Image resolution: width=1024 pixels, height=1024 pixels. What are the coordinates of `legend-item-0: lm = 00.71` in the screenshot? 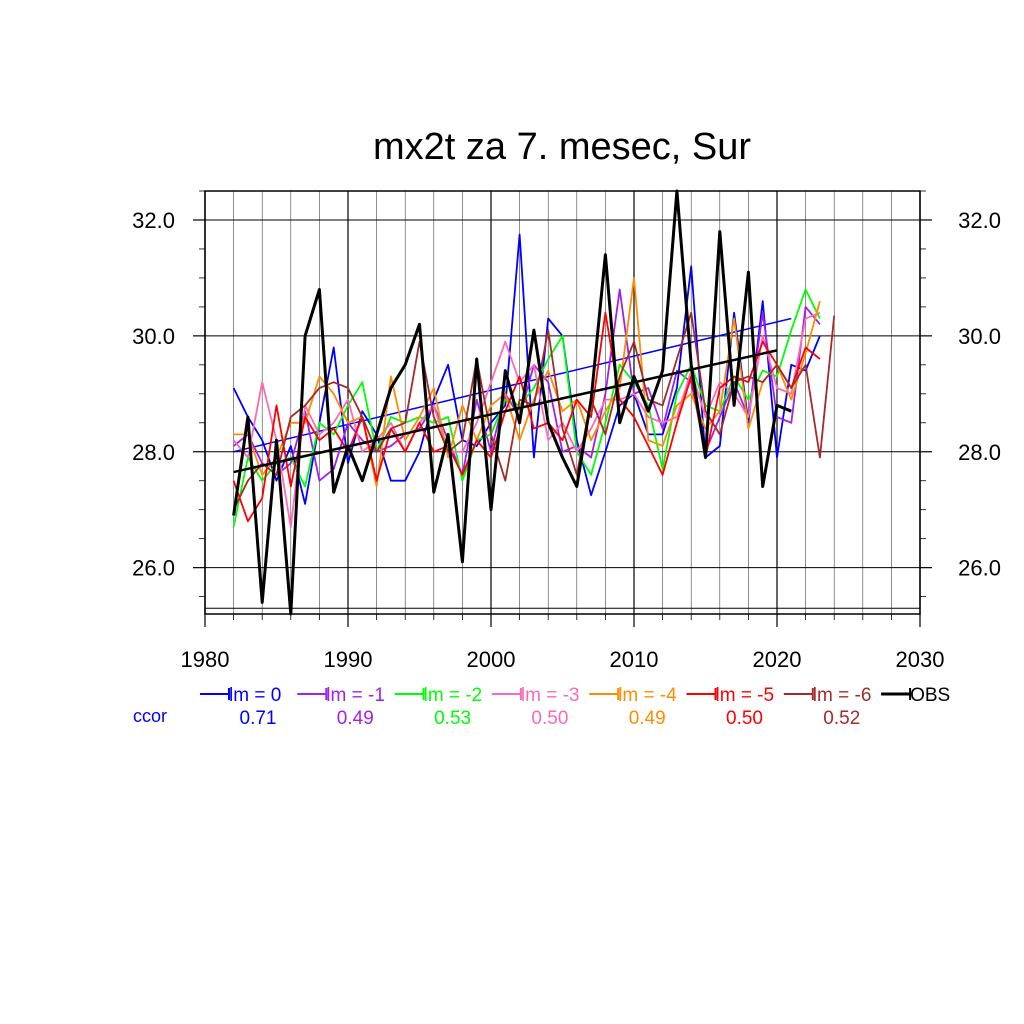 It's located at (240, 707).